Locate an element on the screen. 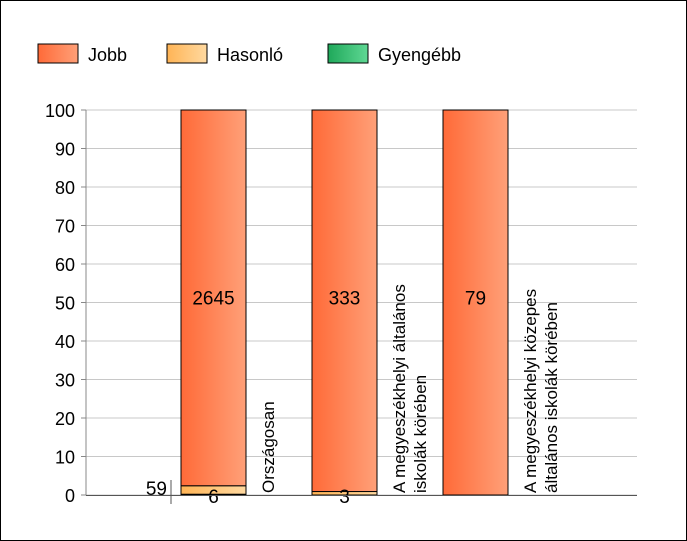 The height and width of the screenshot is (541, 687). legend-item-hasonlo: Hasonló is located at coordinates (224, 54).